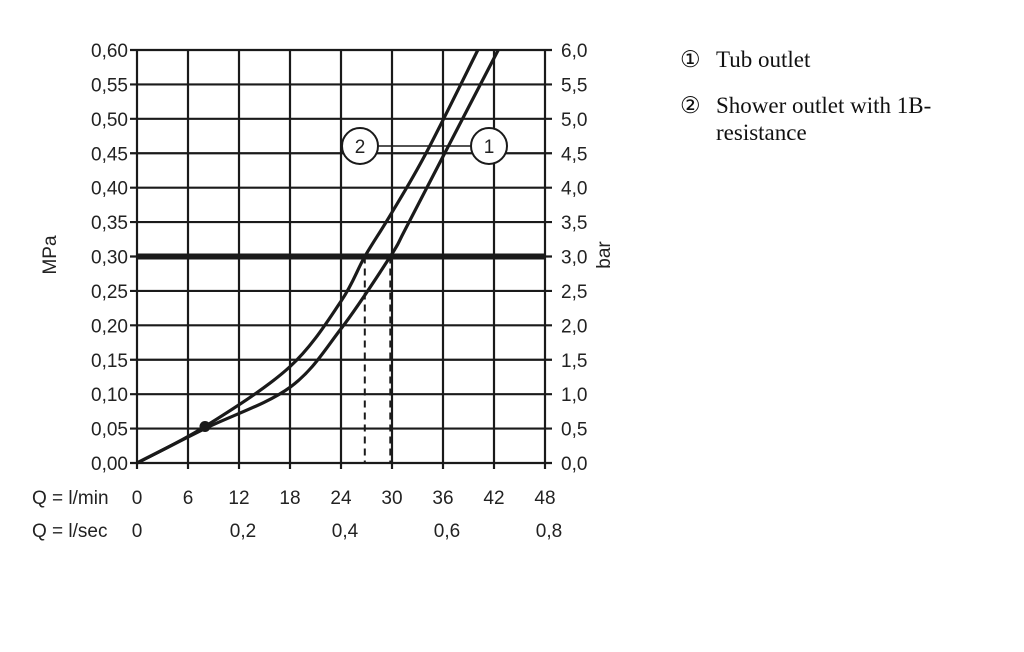  I want to click on y-tick-label-right: 1,5, so click(574, 361).